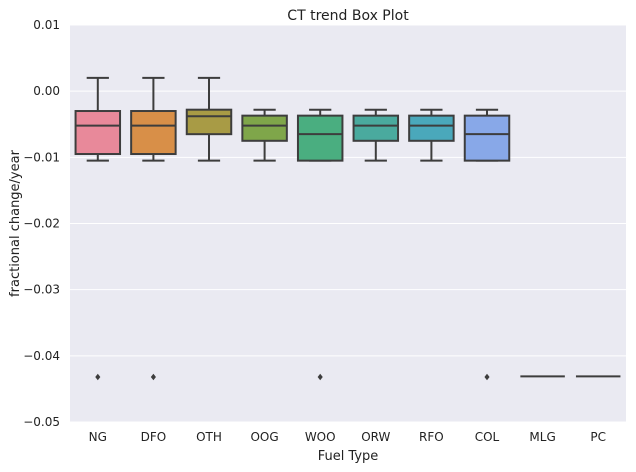 This screenshot has width=636, height=472. I want to click on y-tick-label: −0.01, so click(41, 157).